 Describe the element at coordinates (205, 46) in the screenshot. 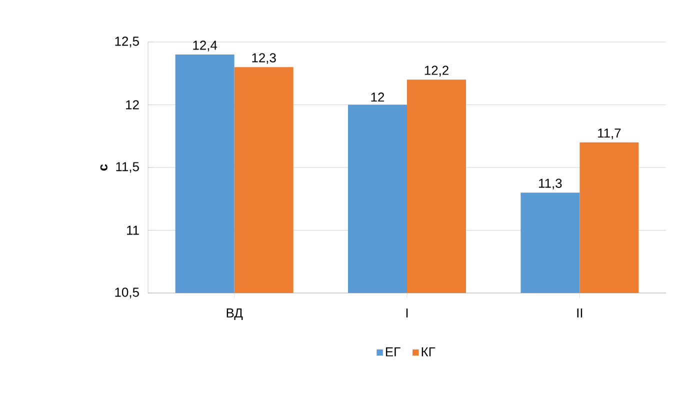

I see `data-label: 12,4` at that location.